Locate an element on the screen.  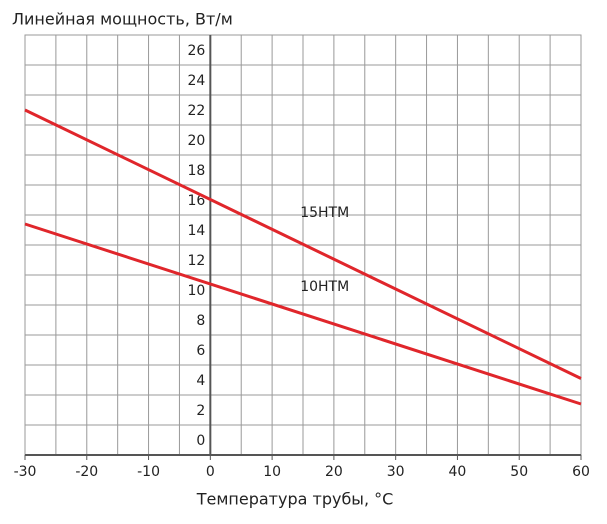
y-tick-label: 10 is located at coordinates (197, 291).